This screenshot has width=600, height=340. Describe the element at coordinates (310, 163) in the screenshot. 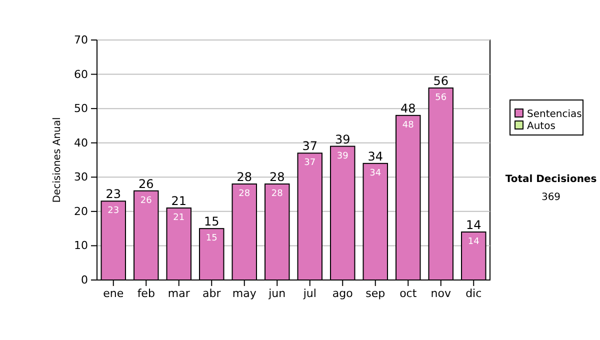

I see `data-label: 37` at that location.